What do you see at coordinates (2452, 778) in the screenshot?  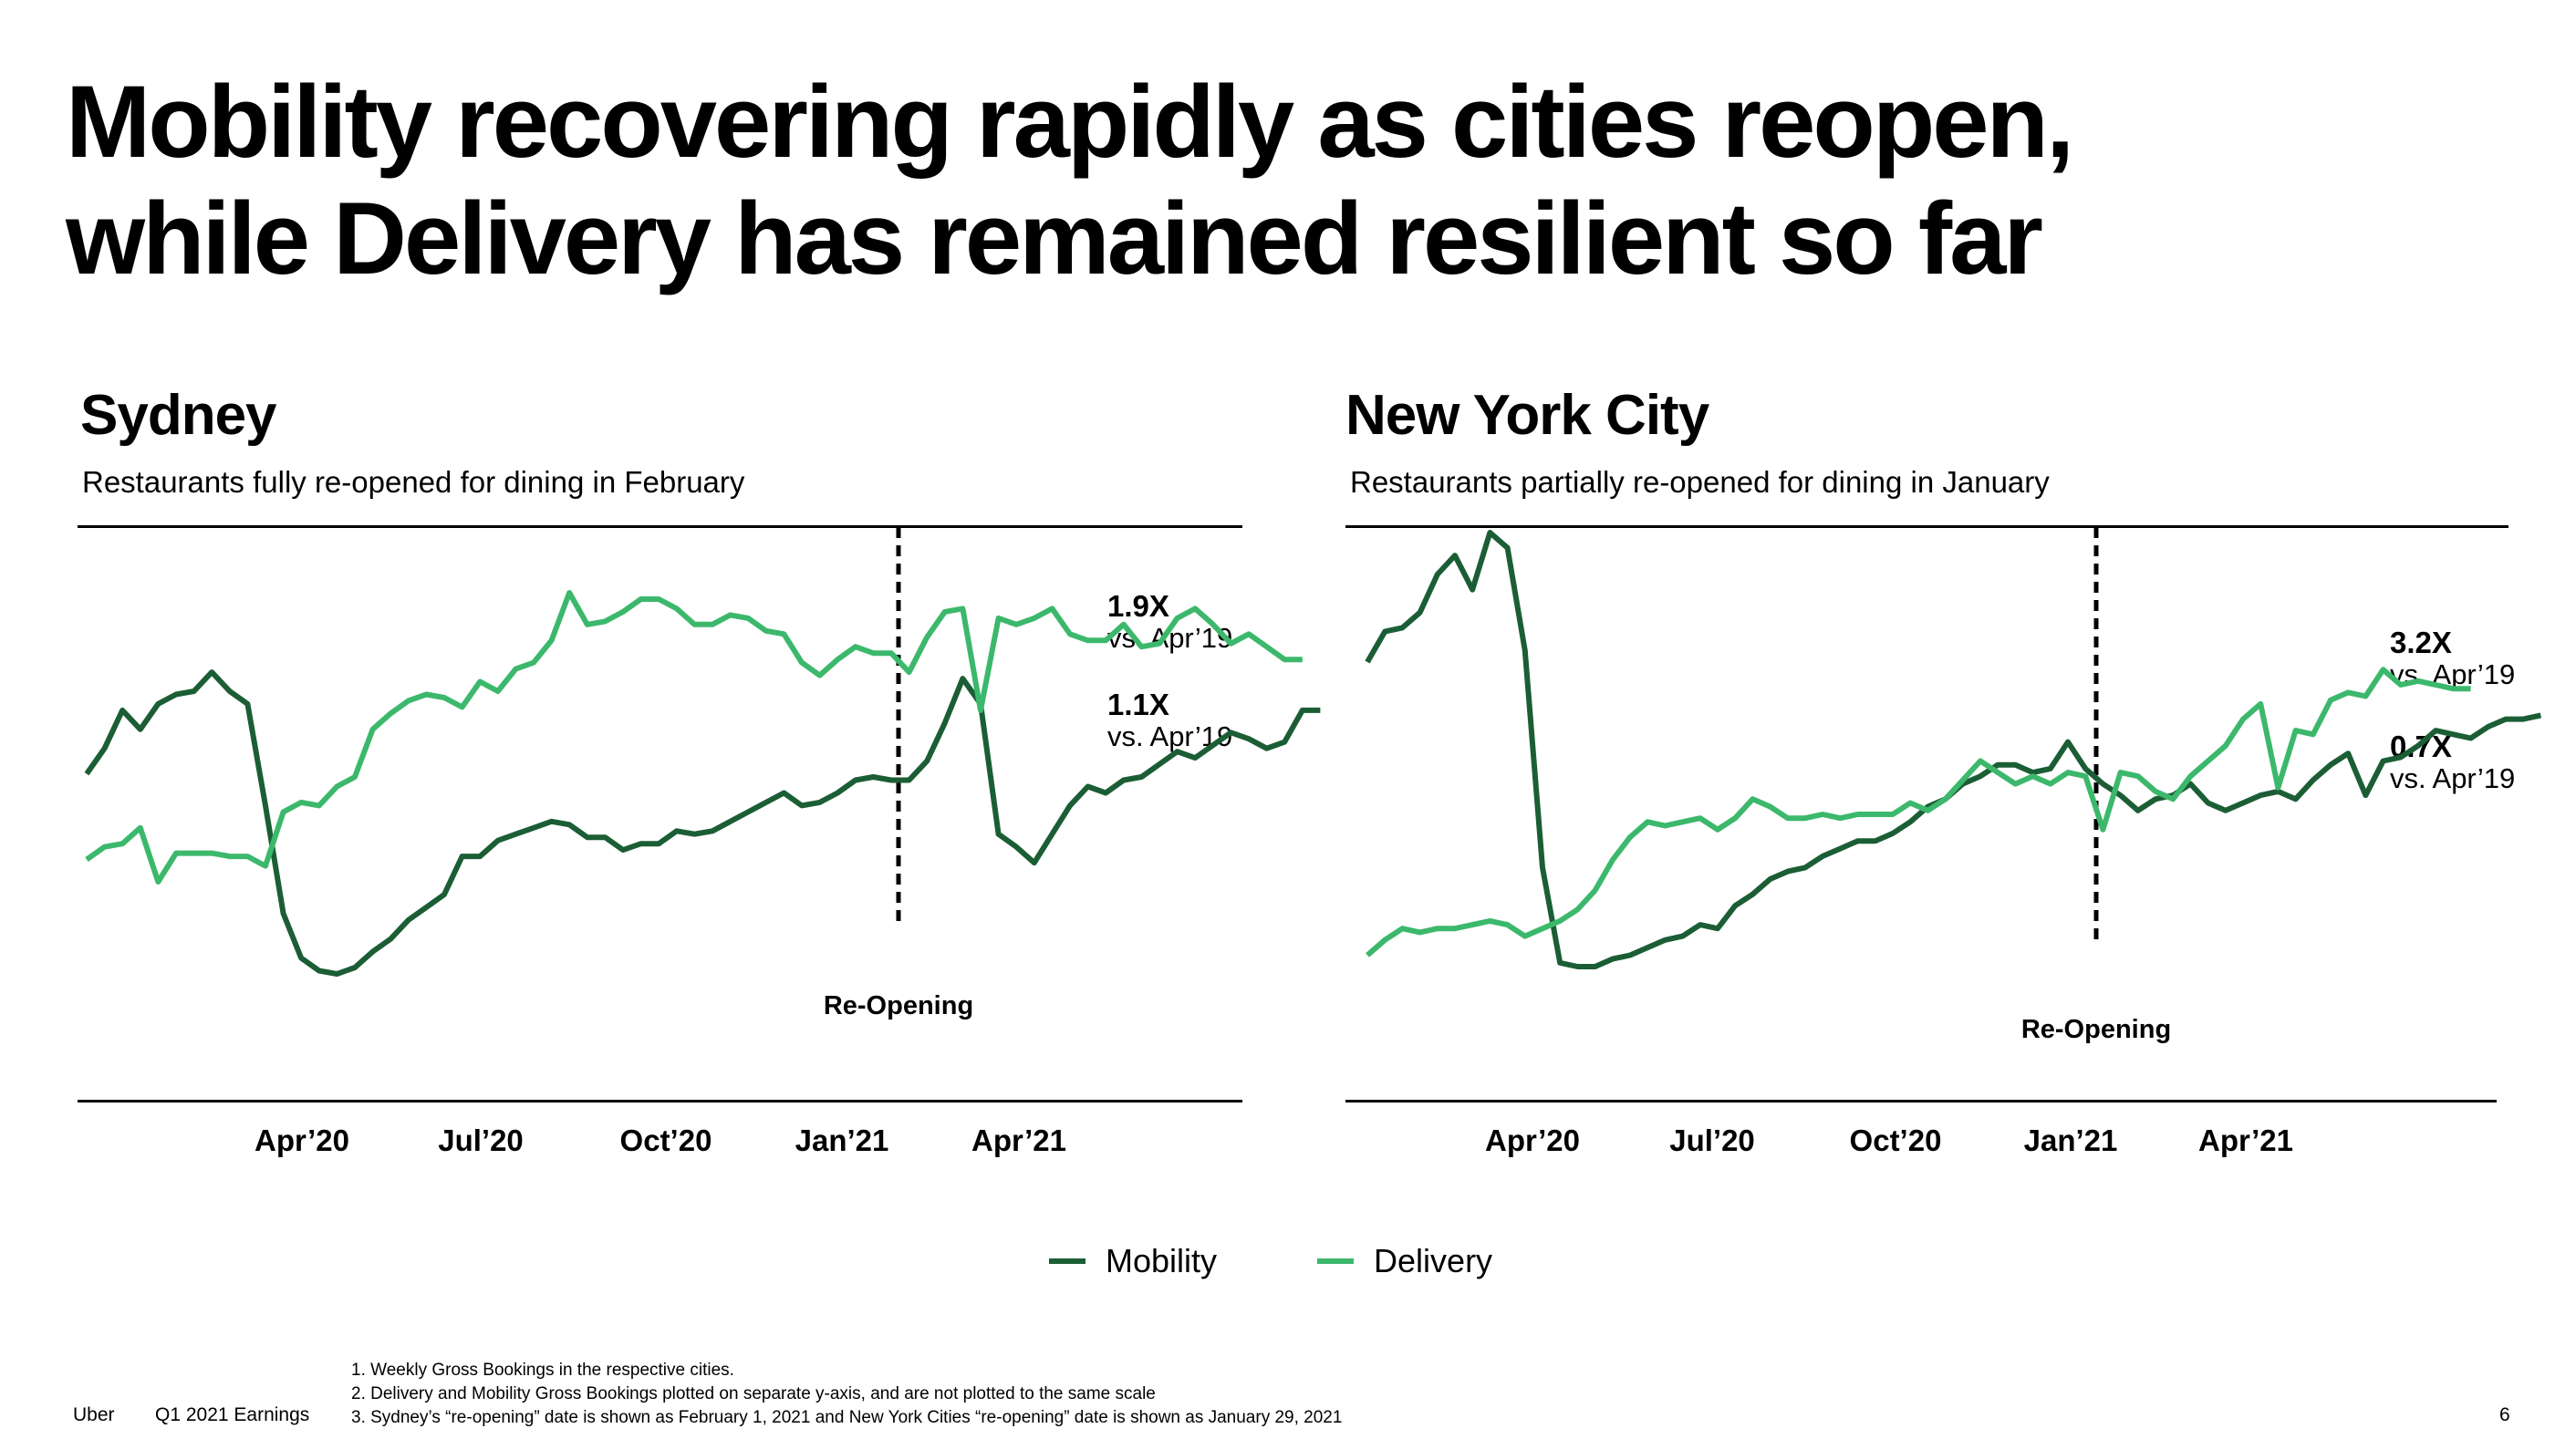 I see `mobility-comparison-label: vs. Apr’19` at bounding box center [2452, 778].